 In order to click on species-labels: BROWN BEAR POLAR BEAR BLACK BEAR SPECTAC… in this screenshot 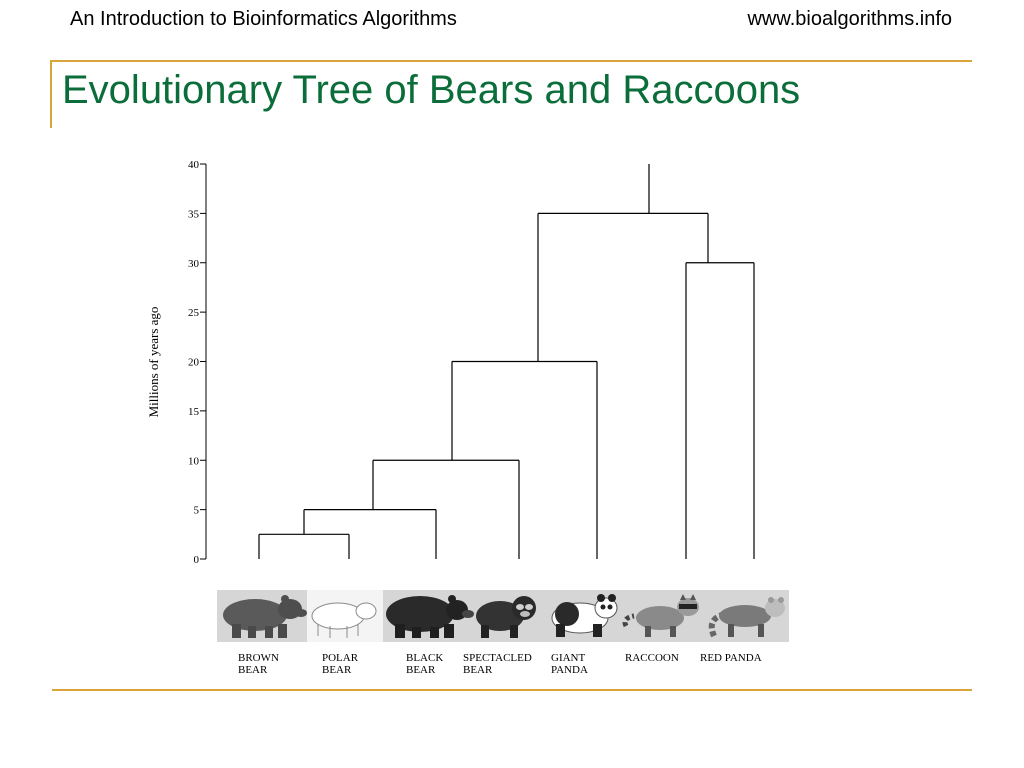, I will do `click(500, 664)`.